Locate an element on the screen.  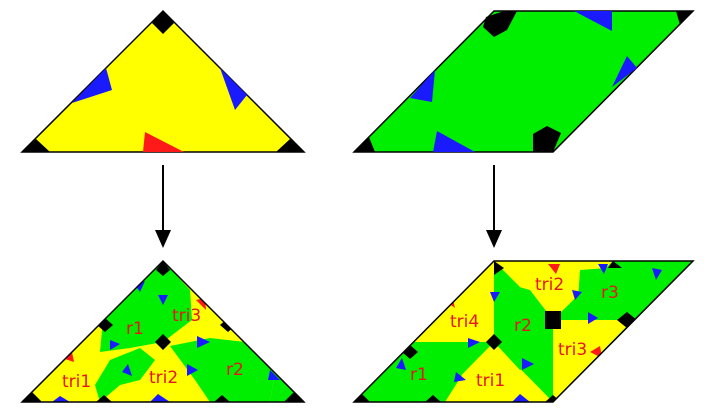
green-region-r3 is located at coordinates (619, 292).